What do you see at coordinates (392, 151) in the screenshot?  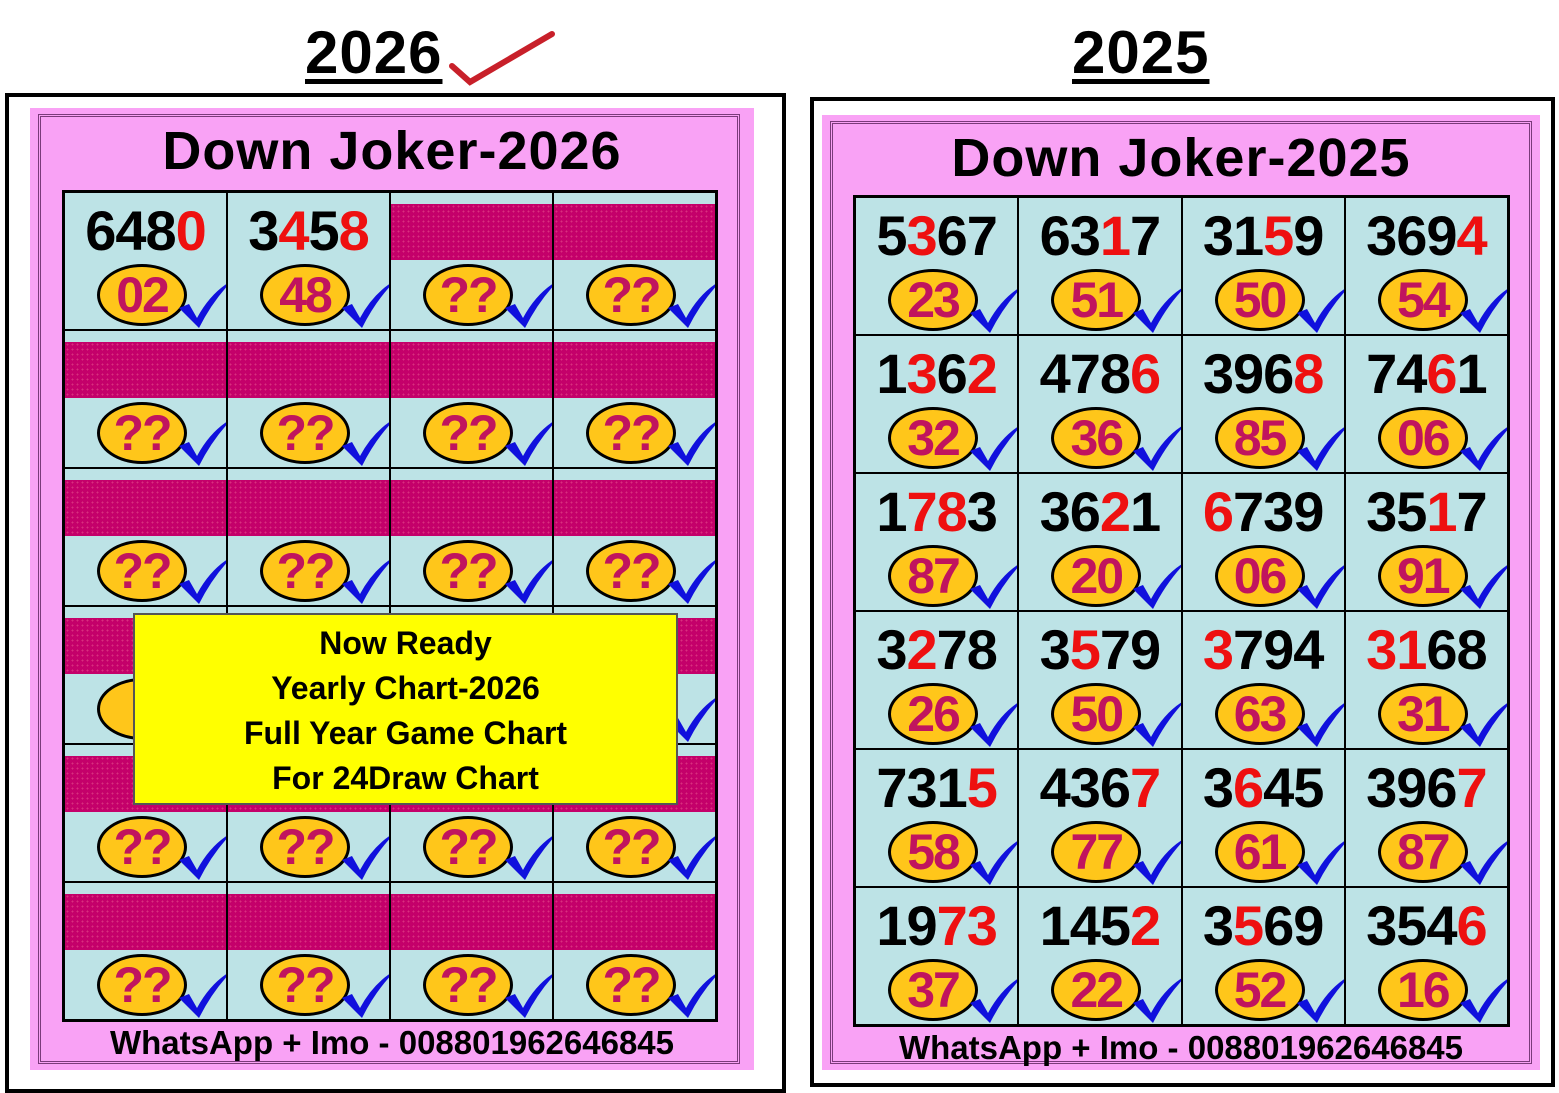 I see `chart-title: Down Joker-2026` at bounding box center [392, 151].